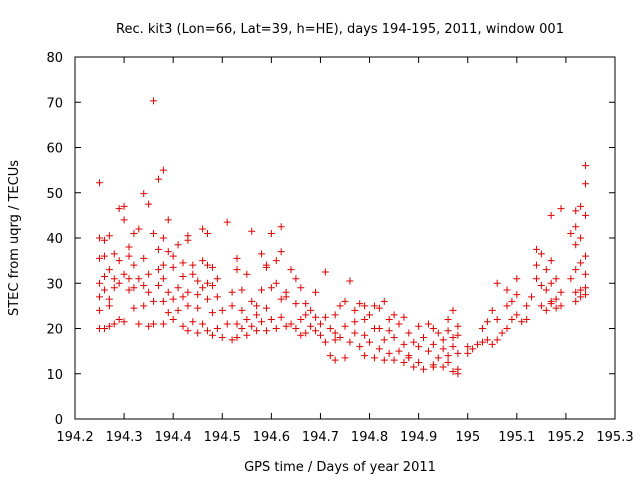 Image resolution: width=640 pixels, height=480 pixels. I want to click on x-tick-label: 195, so click(467, 437).